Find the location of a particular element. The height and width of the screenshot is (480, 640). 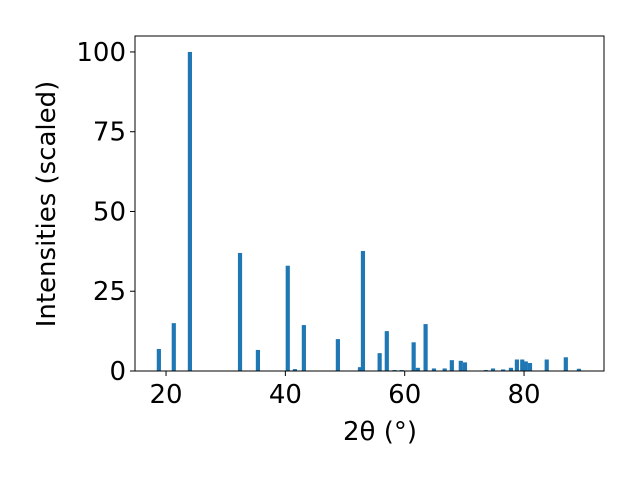

y-axis-label: Intensities (scaled) is located at coordinates (47, 204).